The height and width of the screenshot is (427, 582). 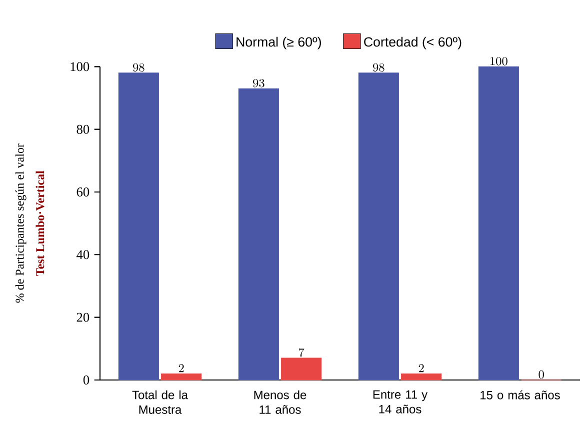 What do you see at coordinates (83, 255) in the screenshot?
I see `y-tick-label: 40` at bounding box center [83, 255].